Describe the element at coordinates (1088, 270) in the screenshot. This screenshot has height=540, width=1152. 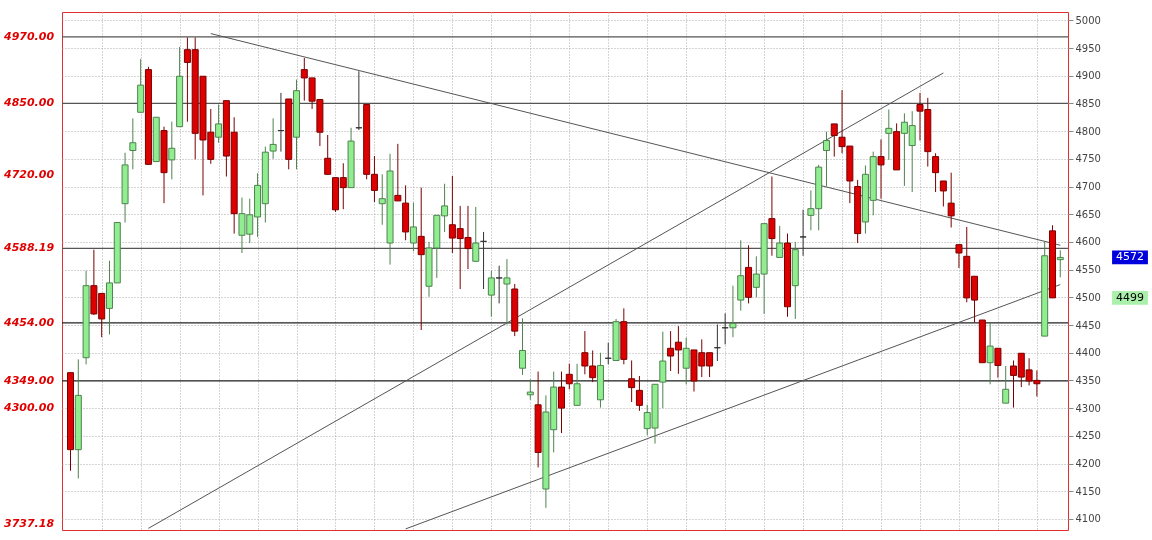
I see `y-tick-label: 4550` at that location.